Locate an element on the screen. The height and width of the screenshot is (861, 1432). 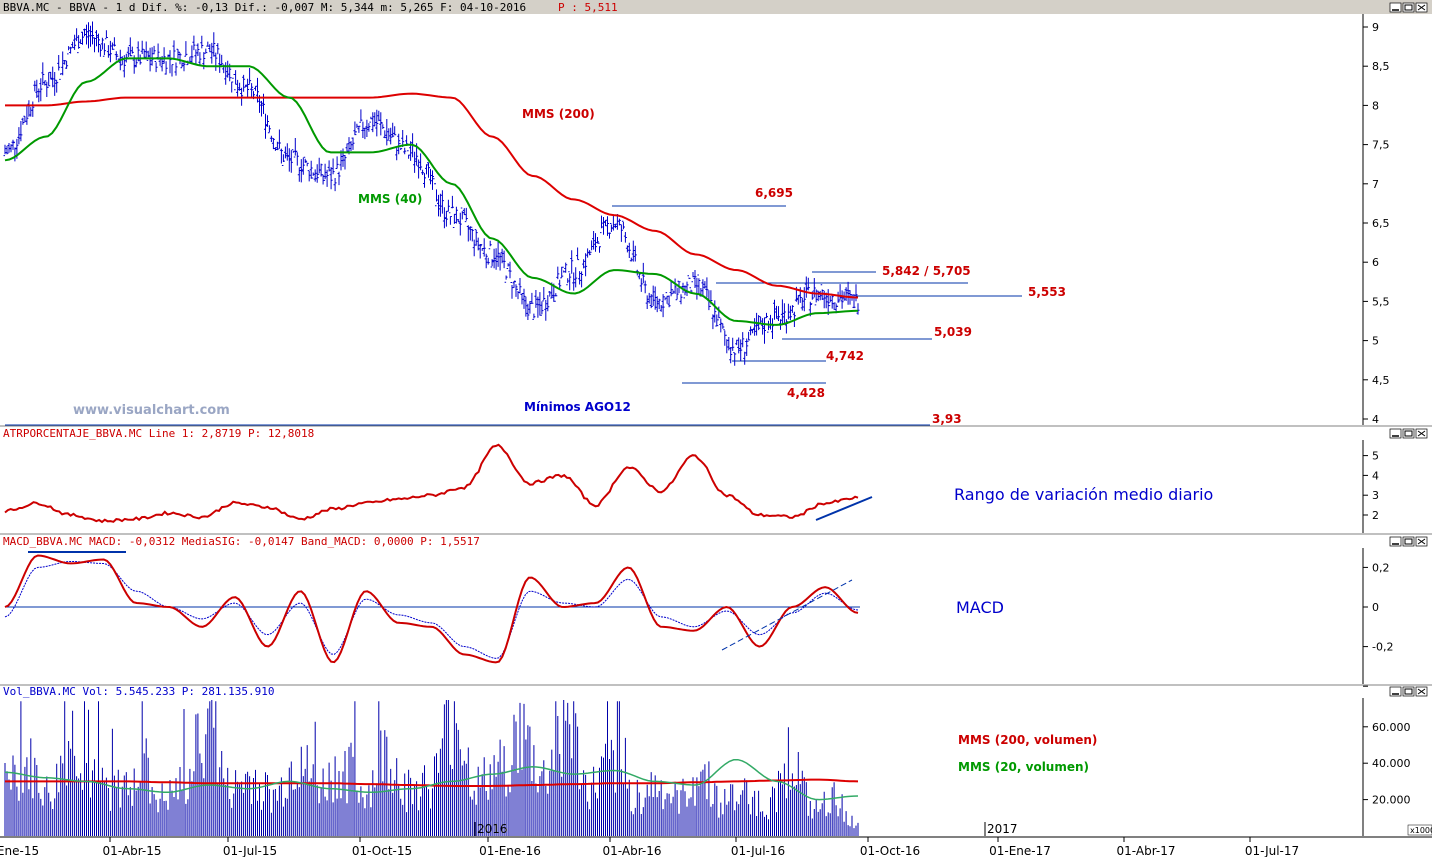
x-axis-label: 01-Jul-17 is located at coordinates (1272, 850).